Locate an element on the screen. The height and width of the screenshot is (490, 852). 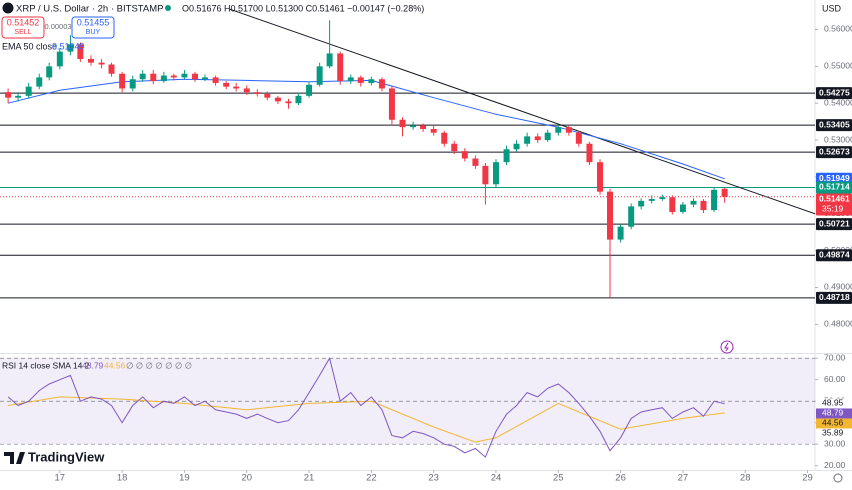
level-label: 0.52673 is located at coordinates (834, 151).